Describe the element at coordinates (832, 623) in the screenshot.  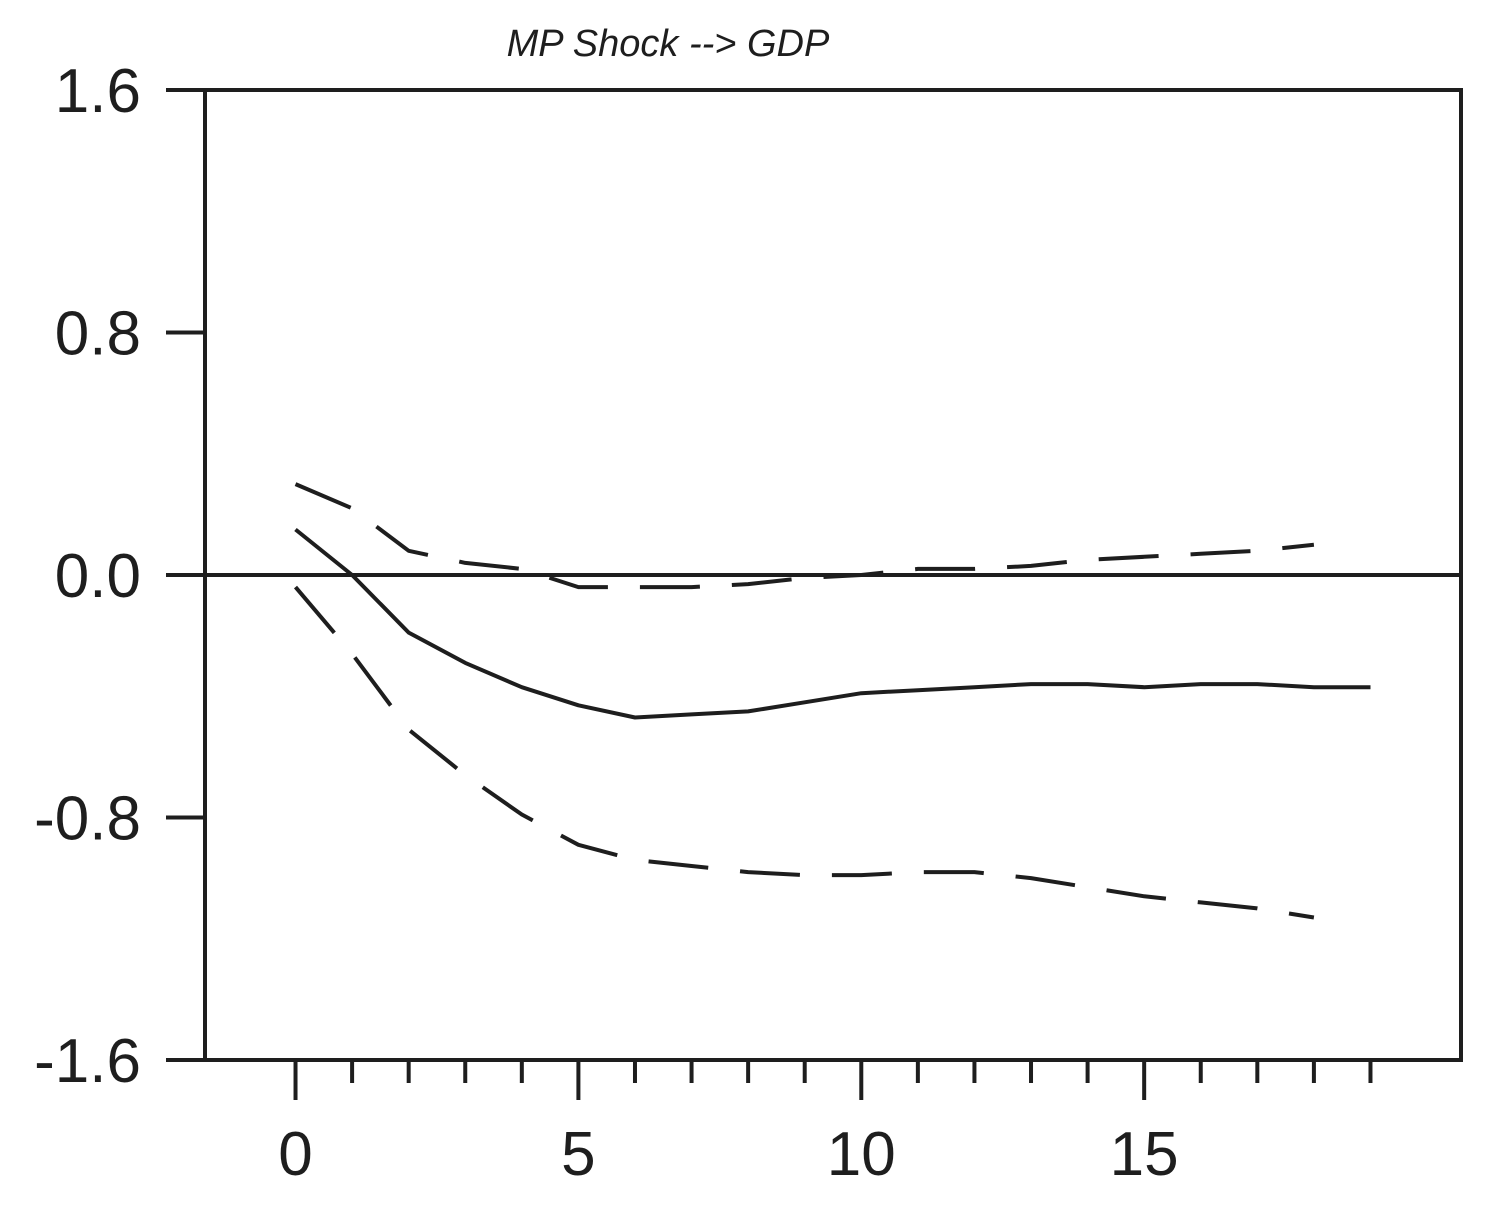
I see `impulse-response-line` at that location.